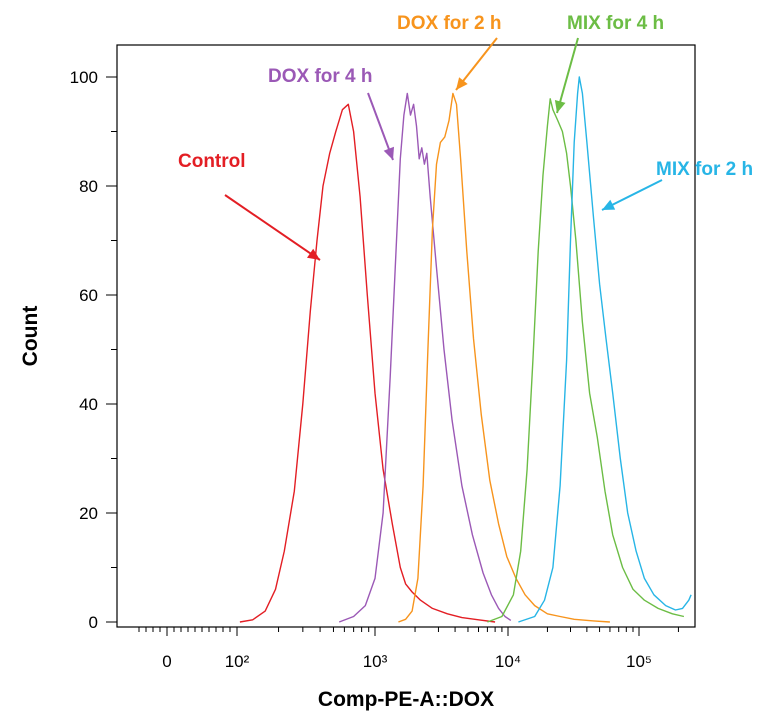 The height and width of the screenshot is (715, 782). Describe the element at coordinates (508, 661) in the screenshot. I see `x-tick-label: 10⁴` at that location.